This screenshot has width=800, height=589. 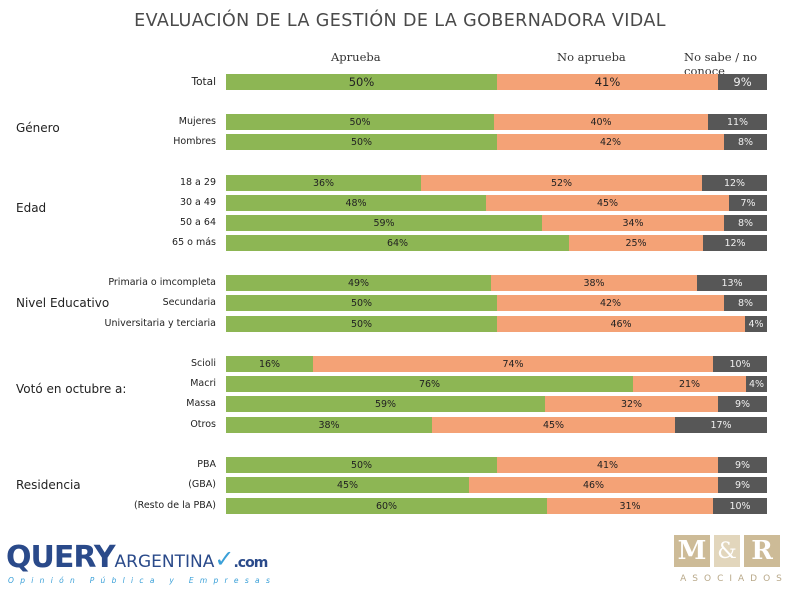 I want to click on bar-segment-aprueba: 60%, so click(x=386, y=506).